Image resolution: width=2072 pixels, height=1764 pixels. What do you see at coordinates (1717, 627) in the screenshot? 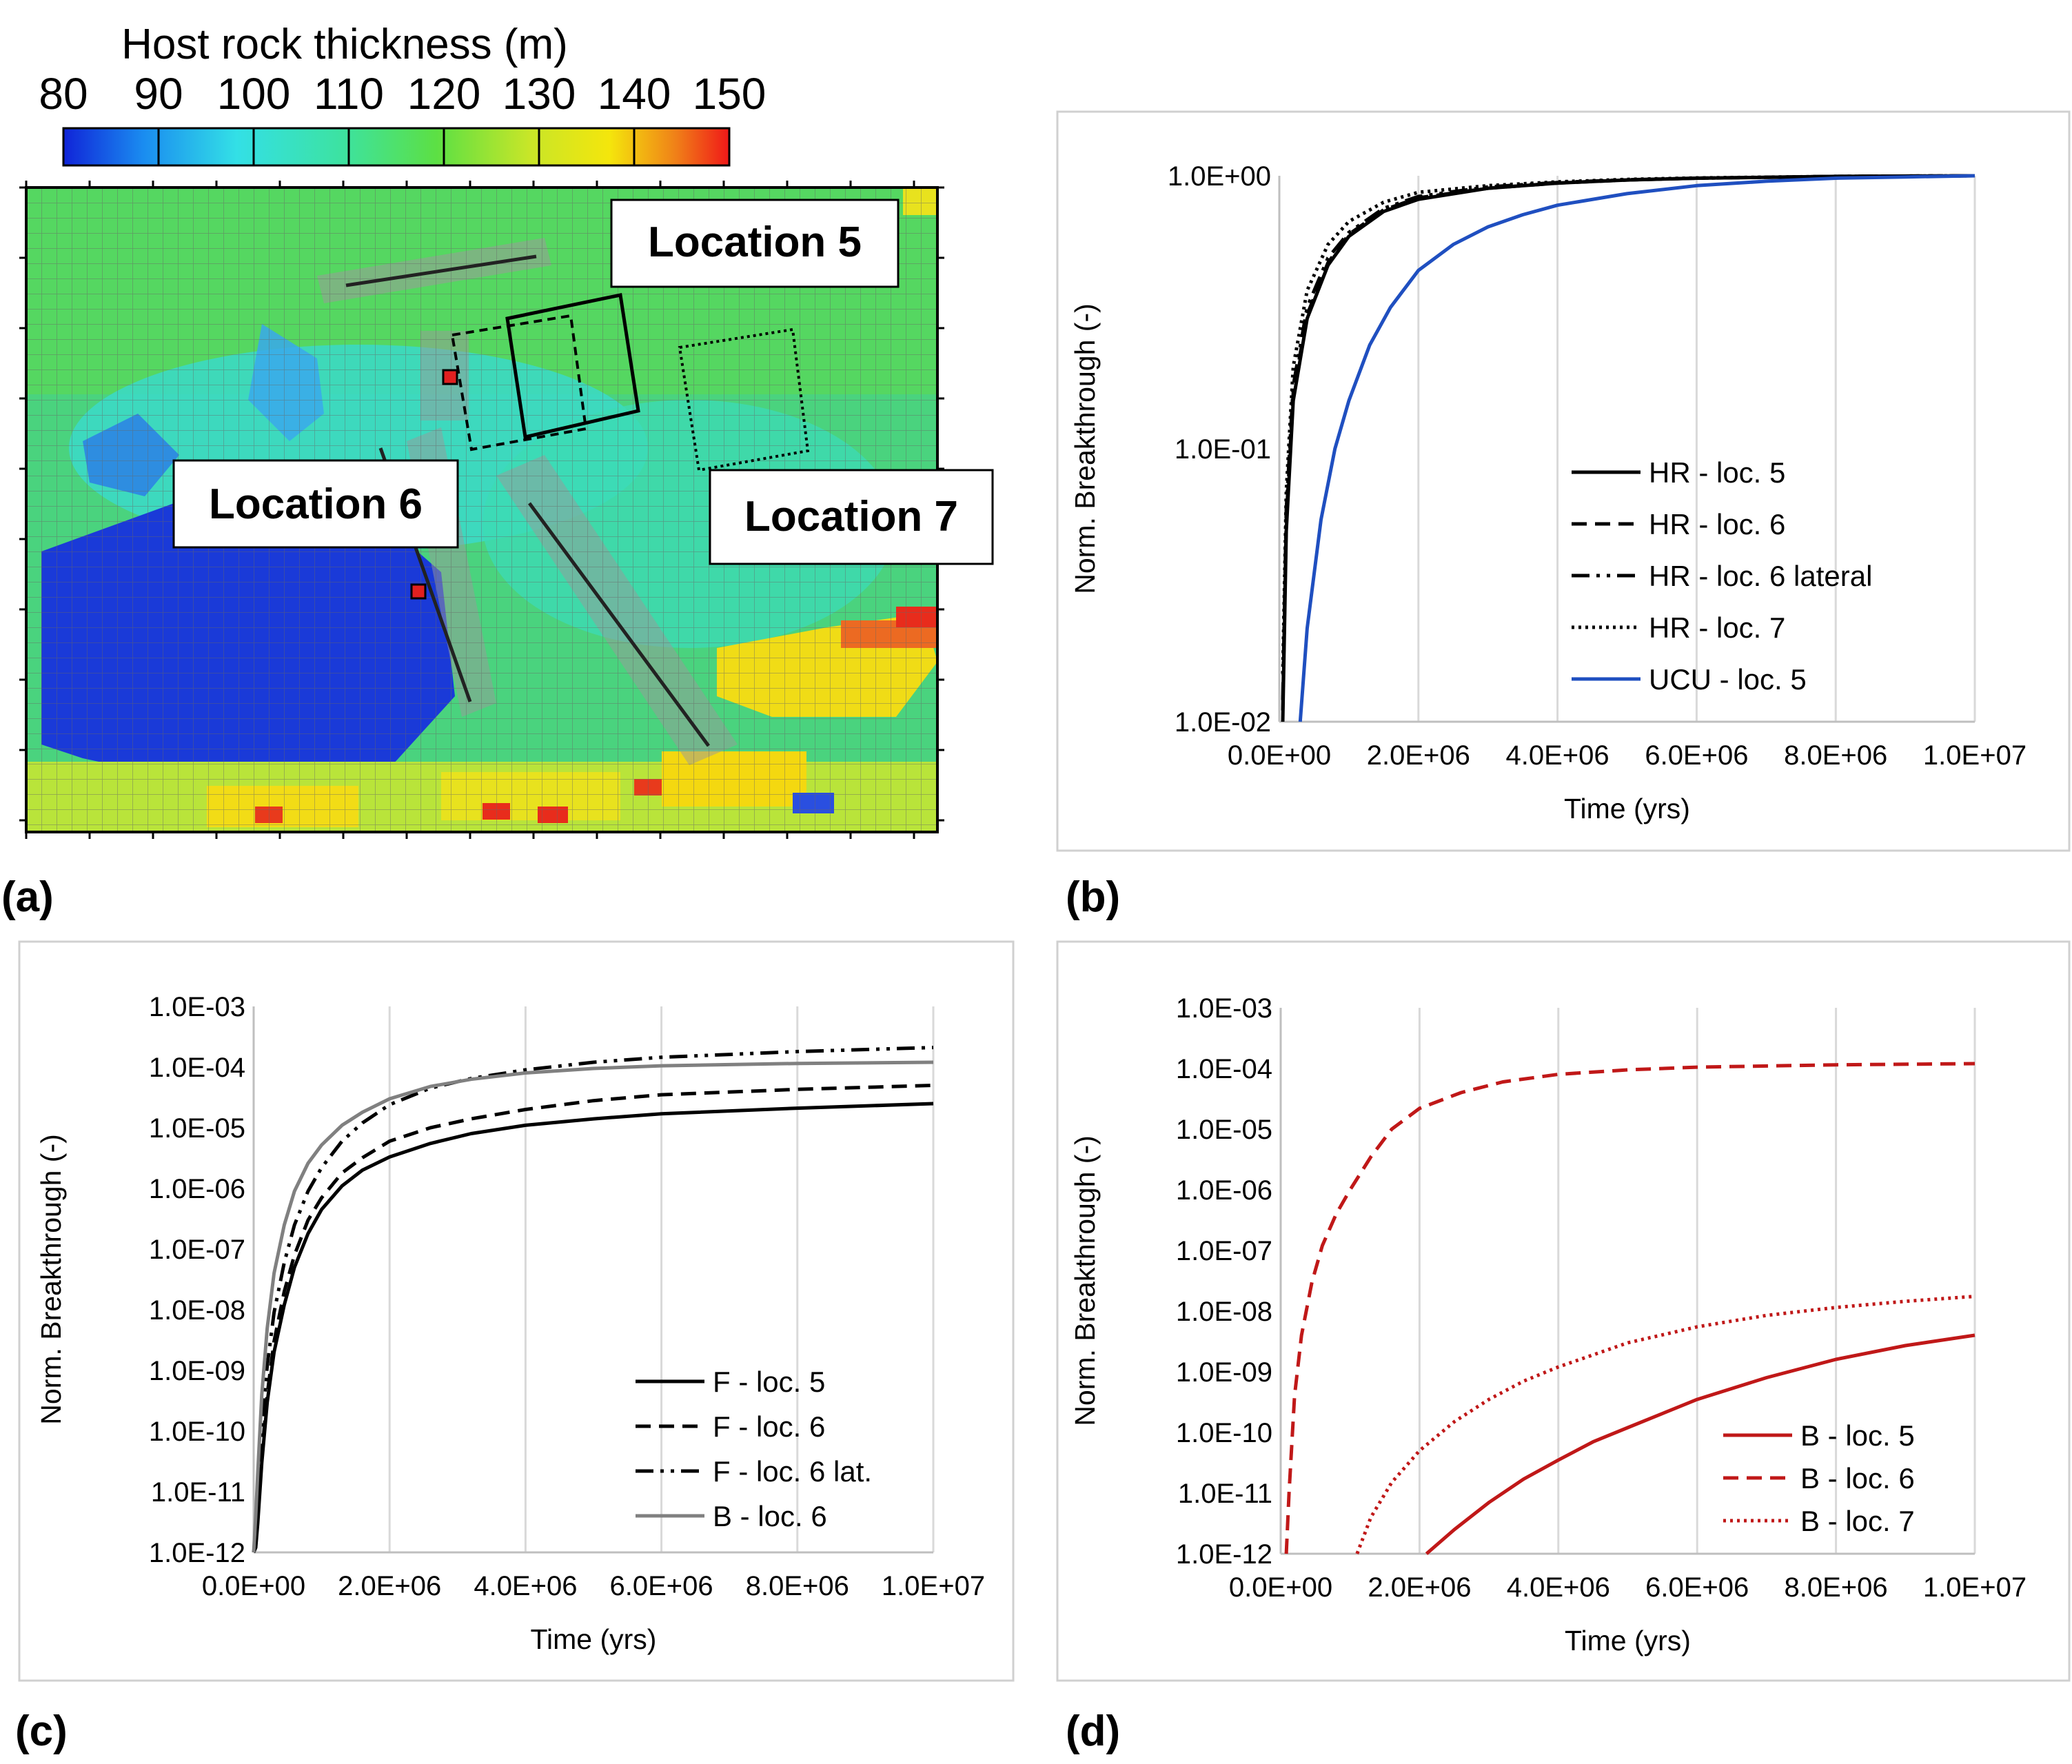
I see `legend-label: HR - loc. 7` at bounding box center [1717, 627].